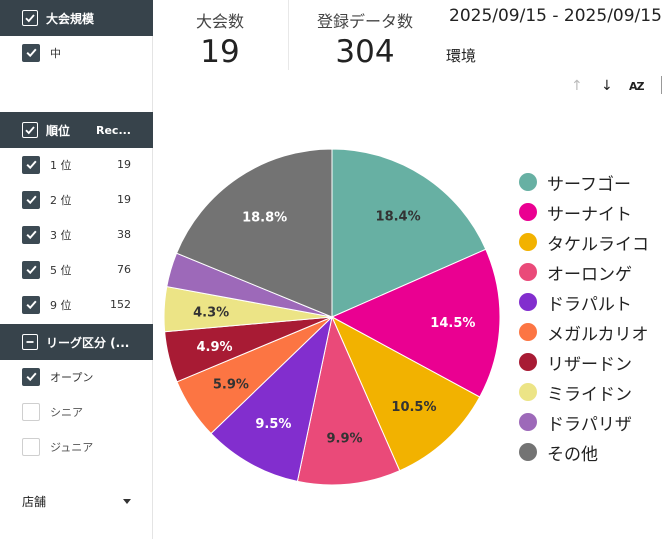  What do you see at coordinates (461, 56) in the screenshot?
I see `chart-title: 環境` at bounding box center [461, 56].